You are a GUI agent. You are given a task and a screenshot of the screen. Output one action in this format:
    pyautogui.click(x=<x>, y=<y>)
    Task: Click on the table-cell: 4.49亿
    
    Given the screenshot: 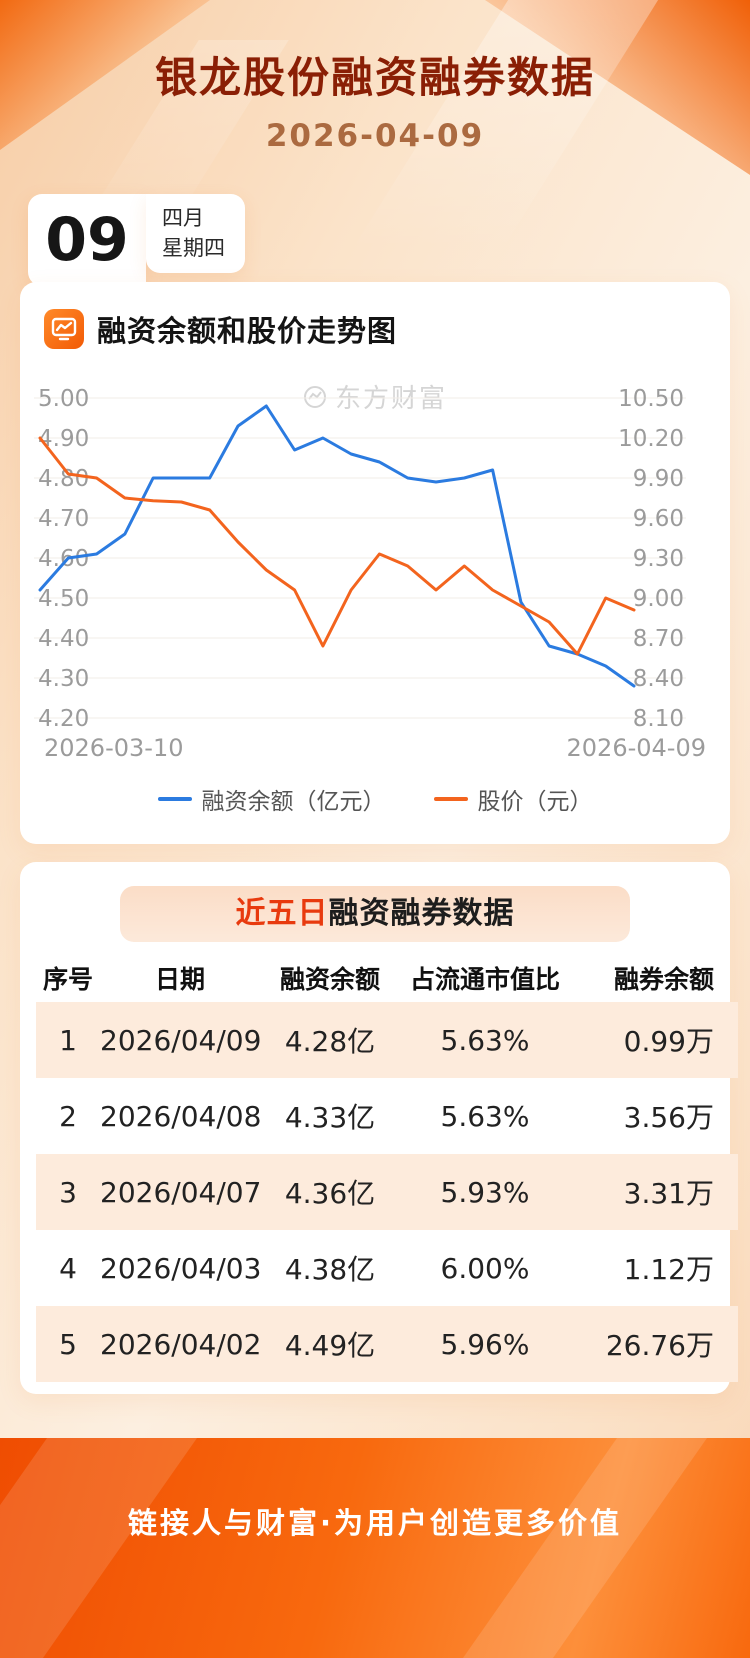 What is the action you would take?
    pyautogui.click(x=330, y=1345)
    